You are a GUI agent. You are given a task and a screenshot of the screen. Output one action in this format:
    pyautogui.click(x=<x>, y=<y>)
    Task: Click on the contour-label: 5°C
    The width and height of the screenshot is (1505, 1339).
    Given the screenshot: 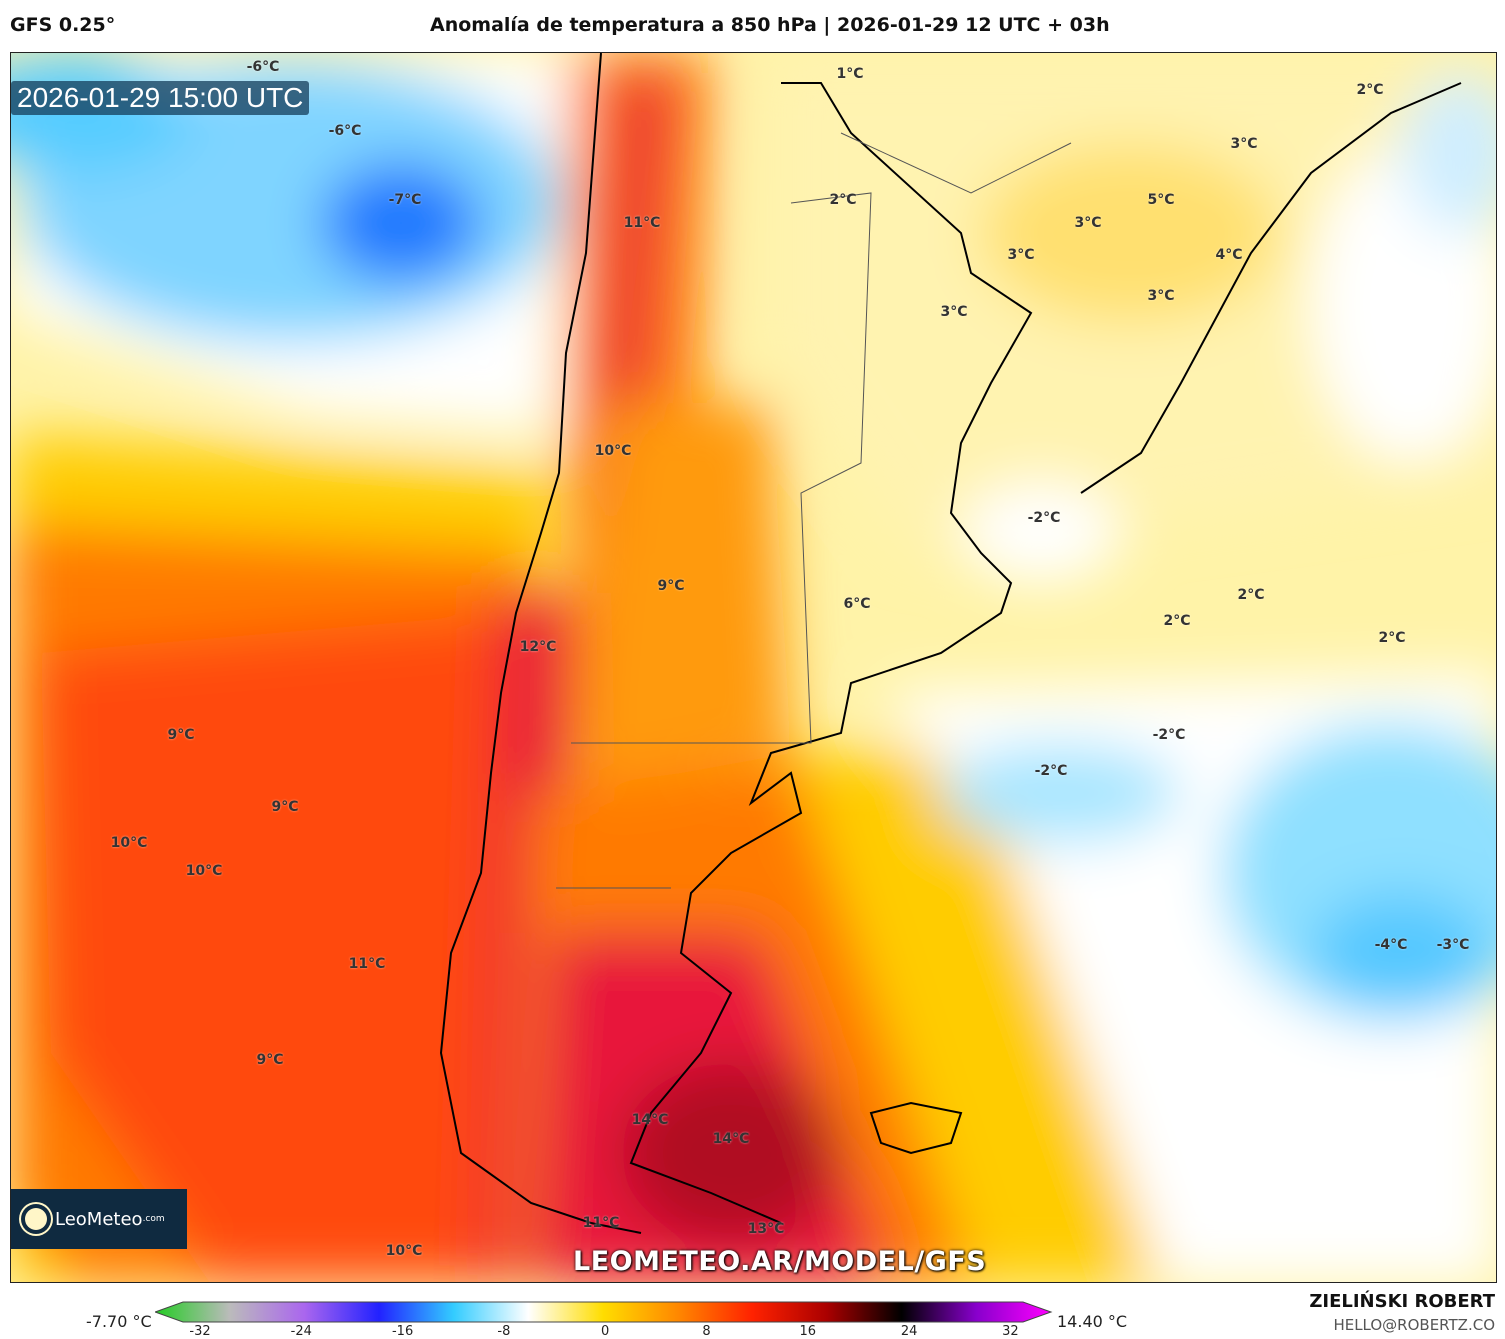 What is the action you would take?
    pyautogui.click(x=1161, y=200)
    